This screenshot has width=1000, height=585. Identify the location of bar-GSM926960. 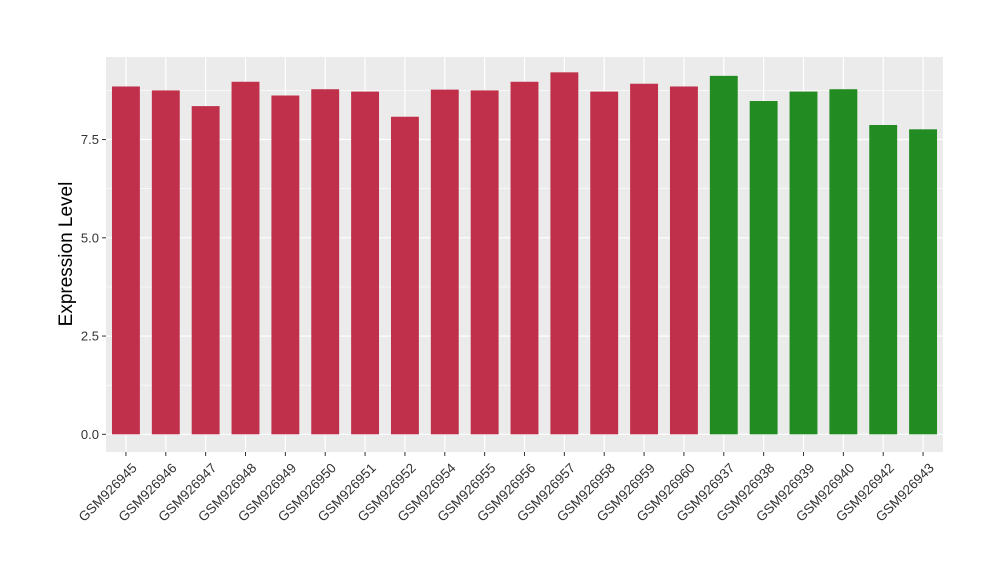
(683, 260).